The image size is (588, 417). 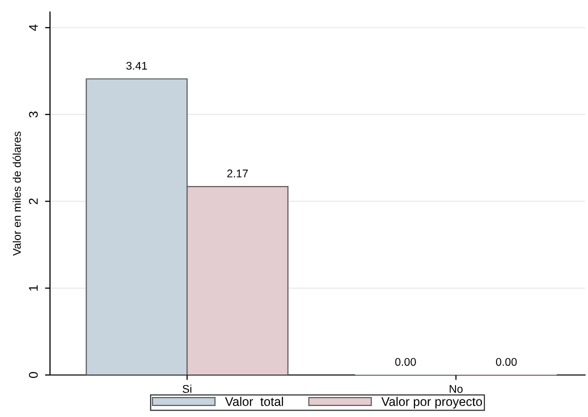 I want to click on x-tick-label: Si, so click(x=187, y=388).